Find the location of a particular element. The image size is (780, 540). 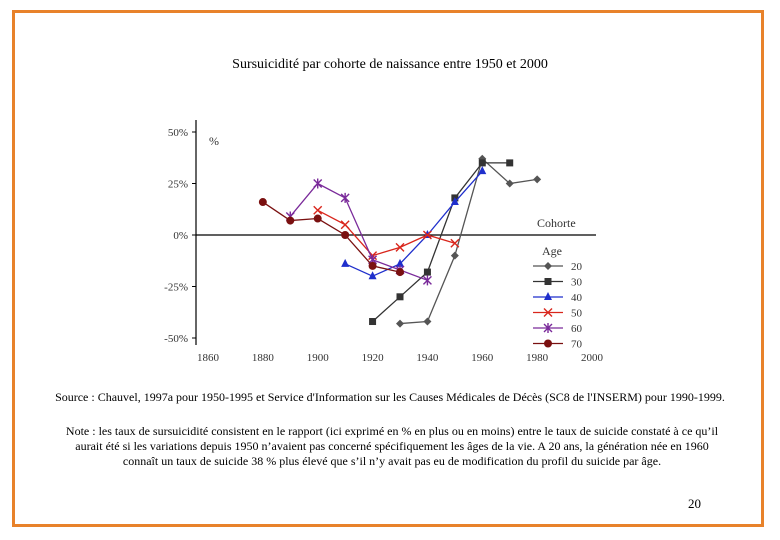

data-point-30-1940 is located at coordinates (427, 272).